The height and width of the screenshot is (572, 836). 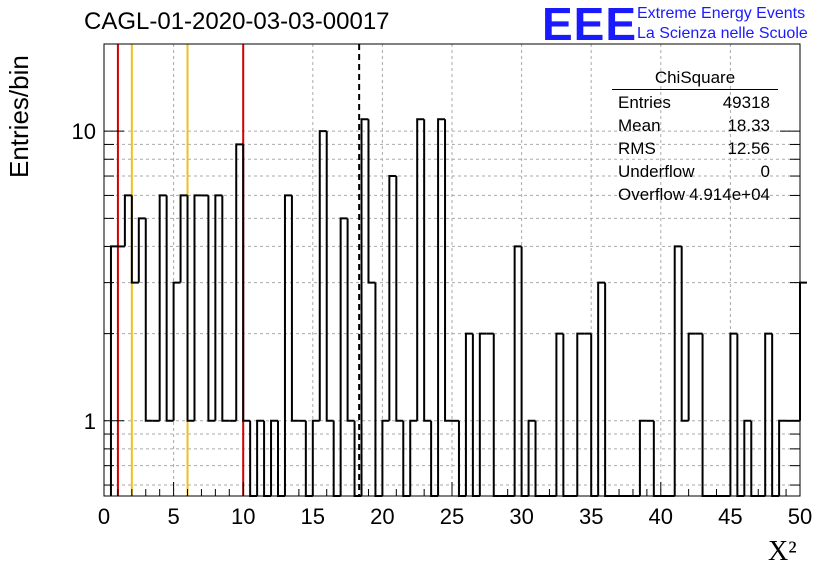 I want to click on logo-line-1: Extreme Energy Events, so click(x=721, y=13).